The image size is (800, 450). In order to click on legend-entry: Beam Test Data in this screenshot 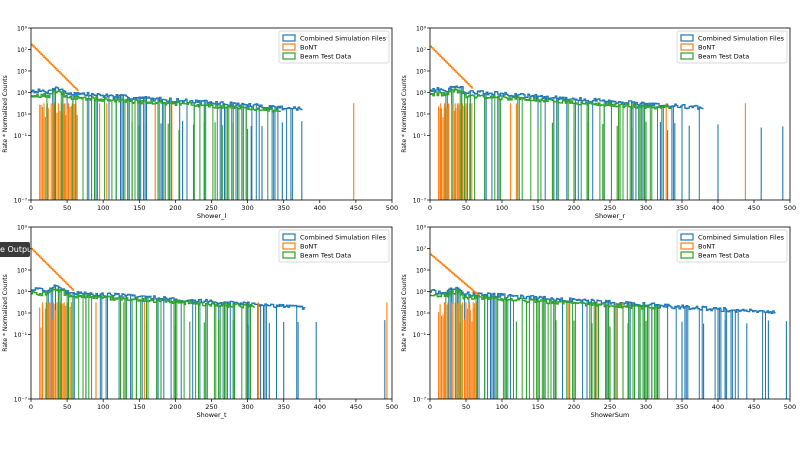, I will do `click(325, 57)`.